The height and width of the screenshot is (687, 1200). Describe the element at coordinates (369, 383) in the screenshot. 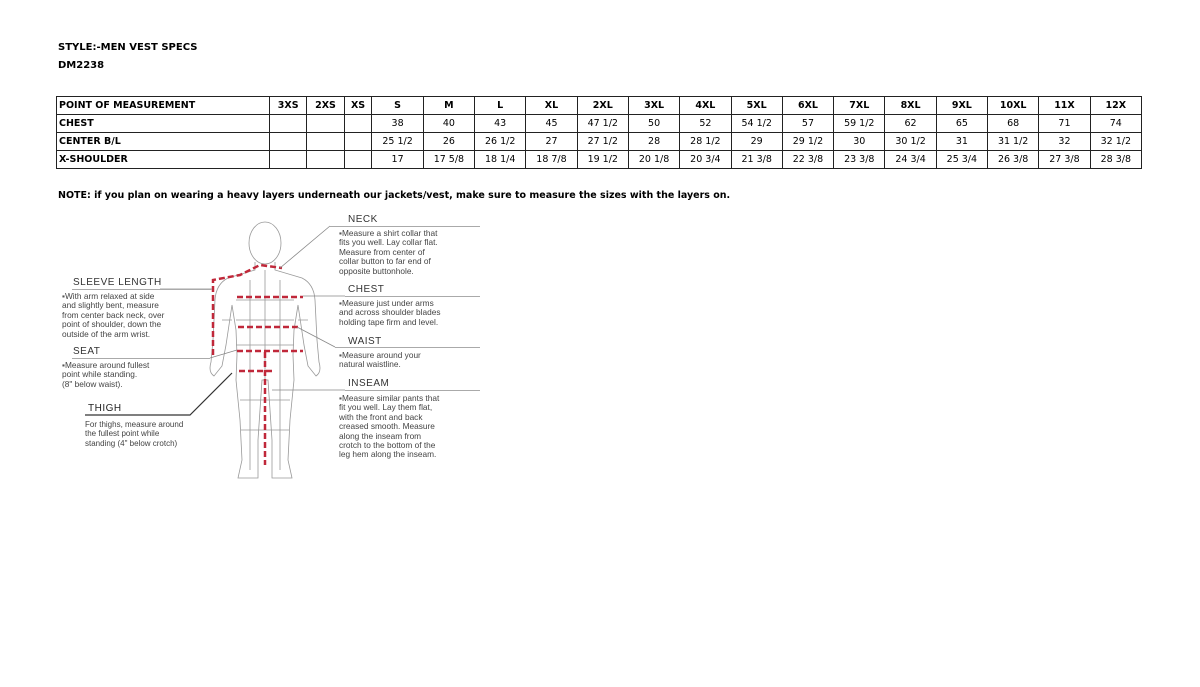

I see `inseam-title: INSEAM` at that location.